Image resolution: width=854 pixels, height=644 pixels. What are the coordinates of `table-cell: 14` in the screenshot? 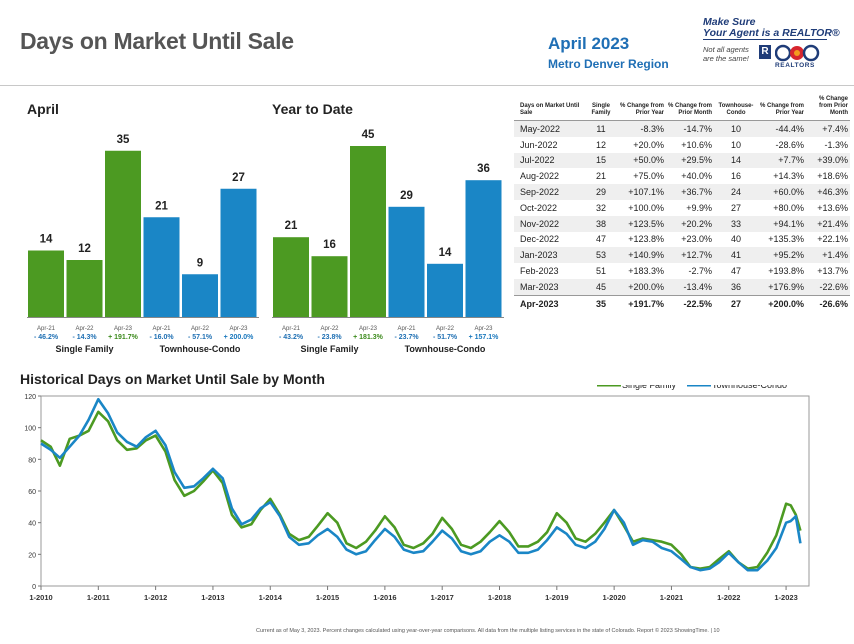 It's located at (736, 160).